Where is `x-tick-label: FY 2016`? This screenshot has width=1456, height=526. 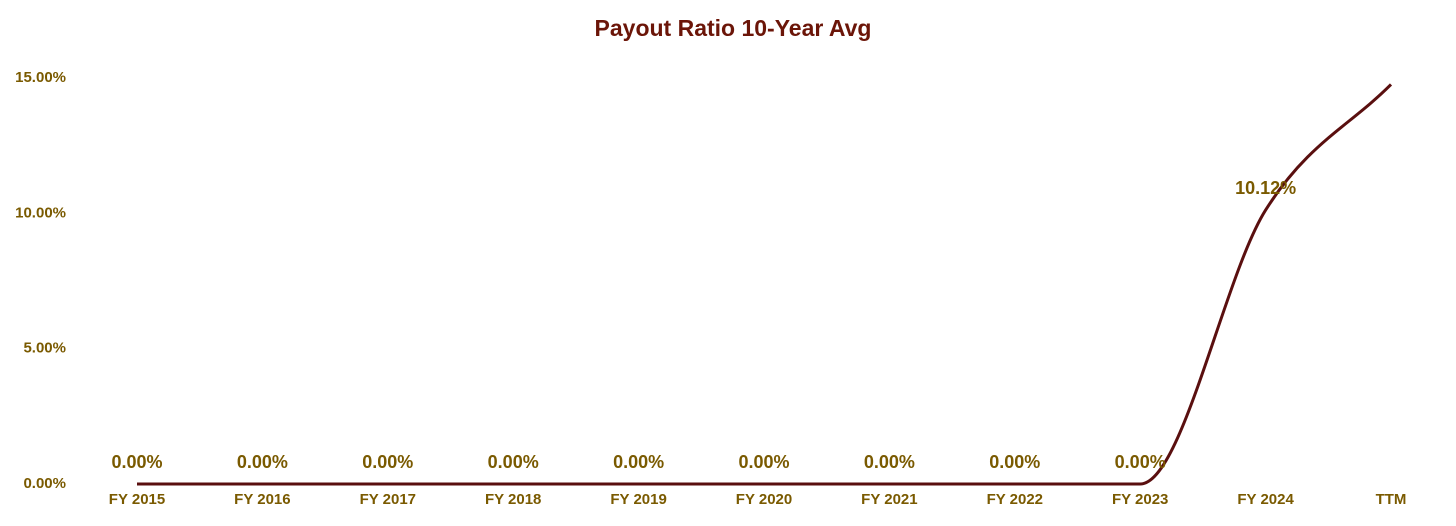
x-tick-label: FY 2016 is located at coordinates (262, 499).